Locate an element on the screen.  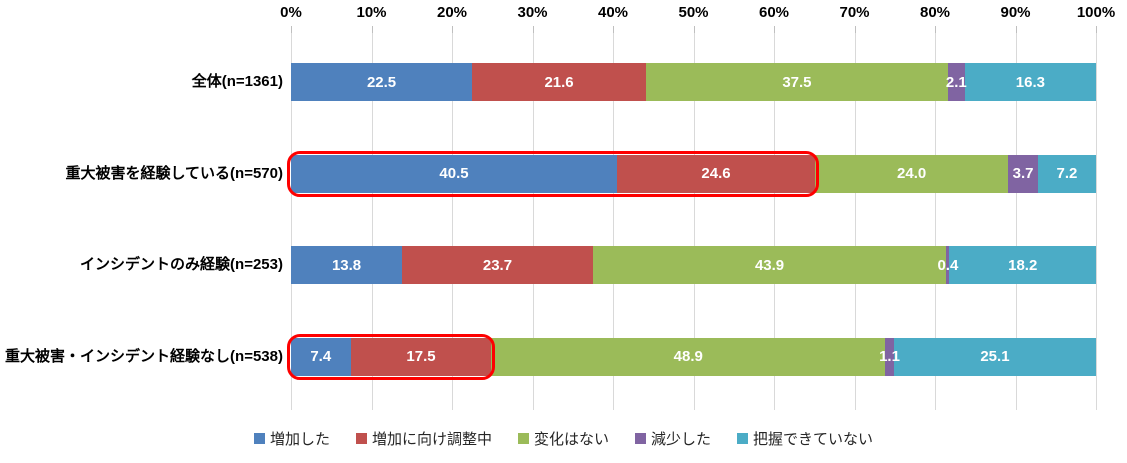
legend-item: 増加した is located at coordinates (291, 438).